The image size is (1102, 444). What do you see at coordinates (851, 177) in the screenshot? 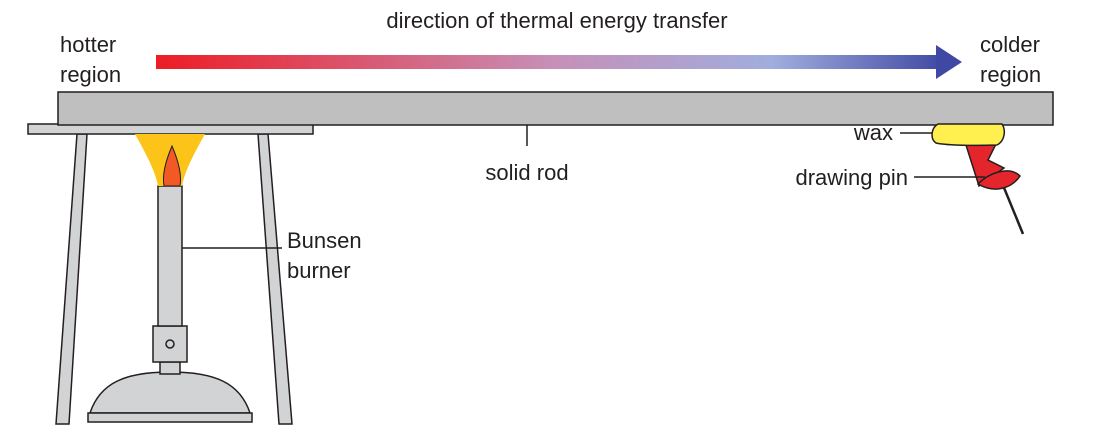
I see `drawing-pin-label: drawing pin` at bounding box center [851, 177].